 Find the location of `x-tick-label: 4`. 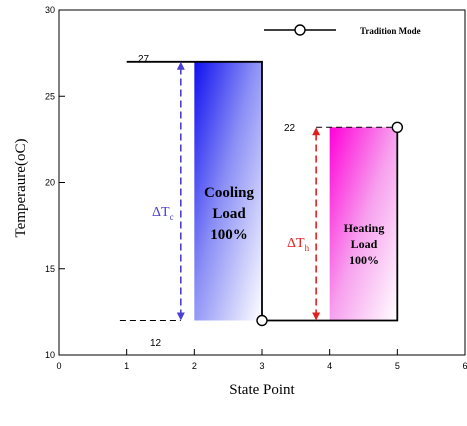

x-tick-label: 4 is located at coordinates (329, 366).